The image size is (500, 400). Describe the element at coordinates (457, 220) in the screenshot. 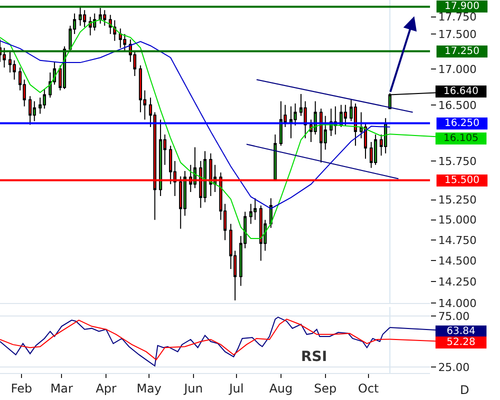

I see `y-tick-label: 15.000` at that location.